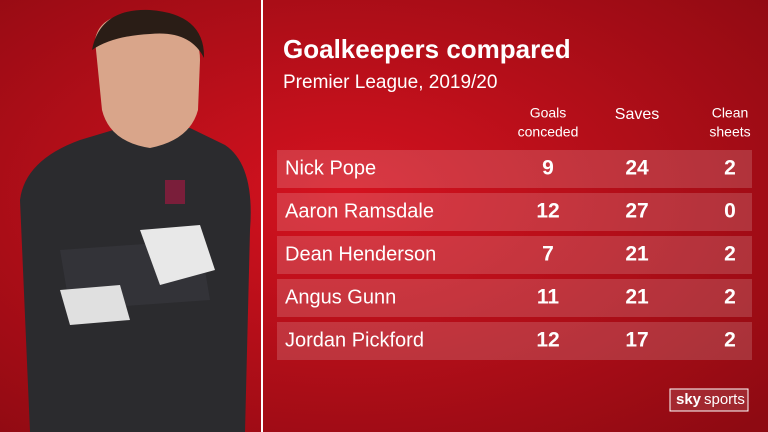  What do you see at coordinates (689, 399) in the screenshot?
I see `logo-brand: sky` at bounding box center [689, 399].